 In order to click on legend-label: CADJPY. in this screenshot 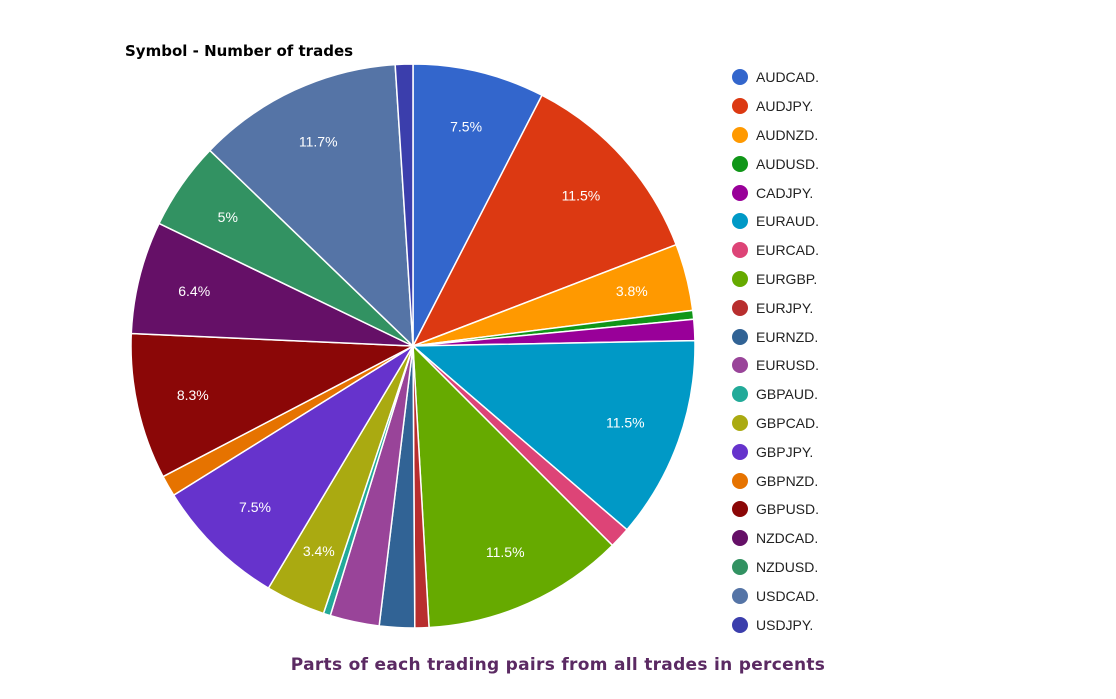, I will do `click(785, 192)`.